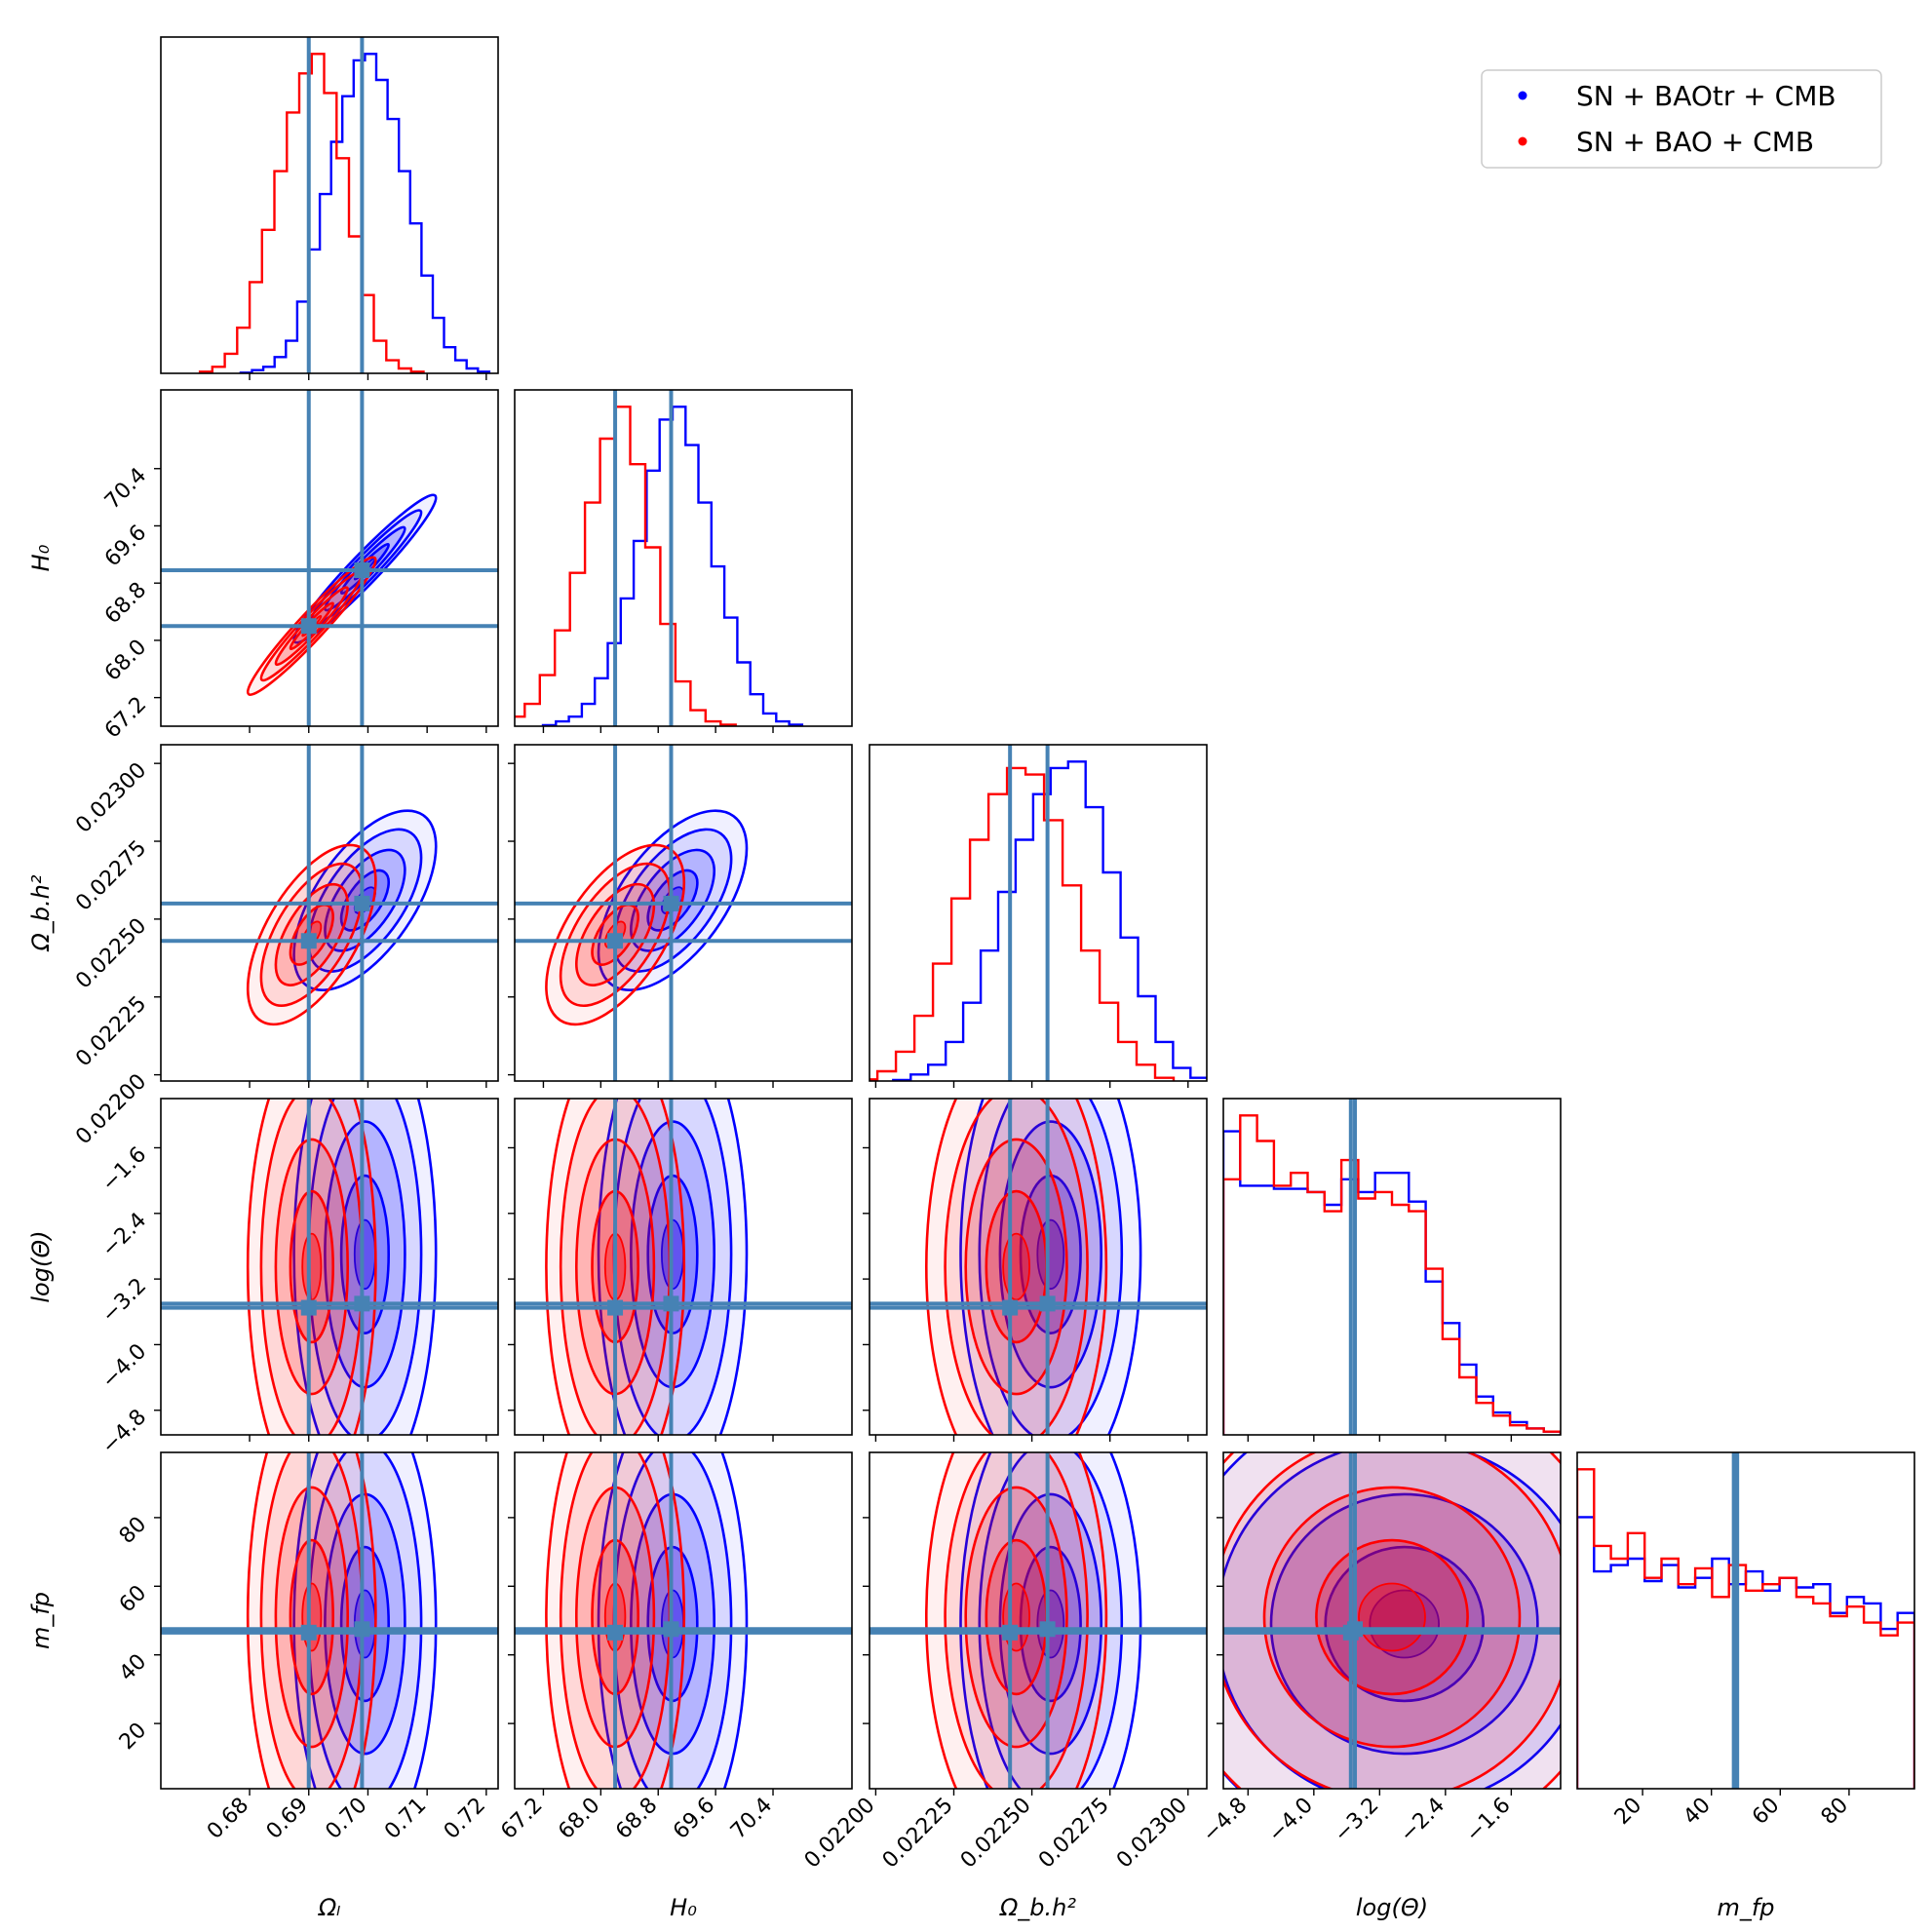  What do you see at coordinates (124, 1169) in the screenshot?
I see `y-tick-label-log_theta: −1.6` at bounding box center [124, 1169].